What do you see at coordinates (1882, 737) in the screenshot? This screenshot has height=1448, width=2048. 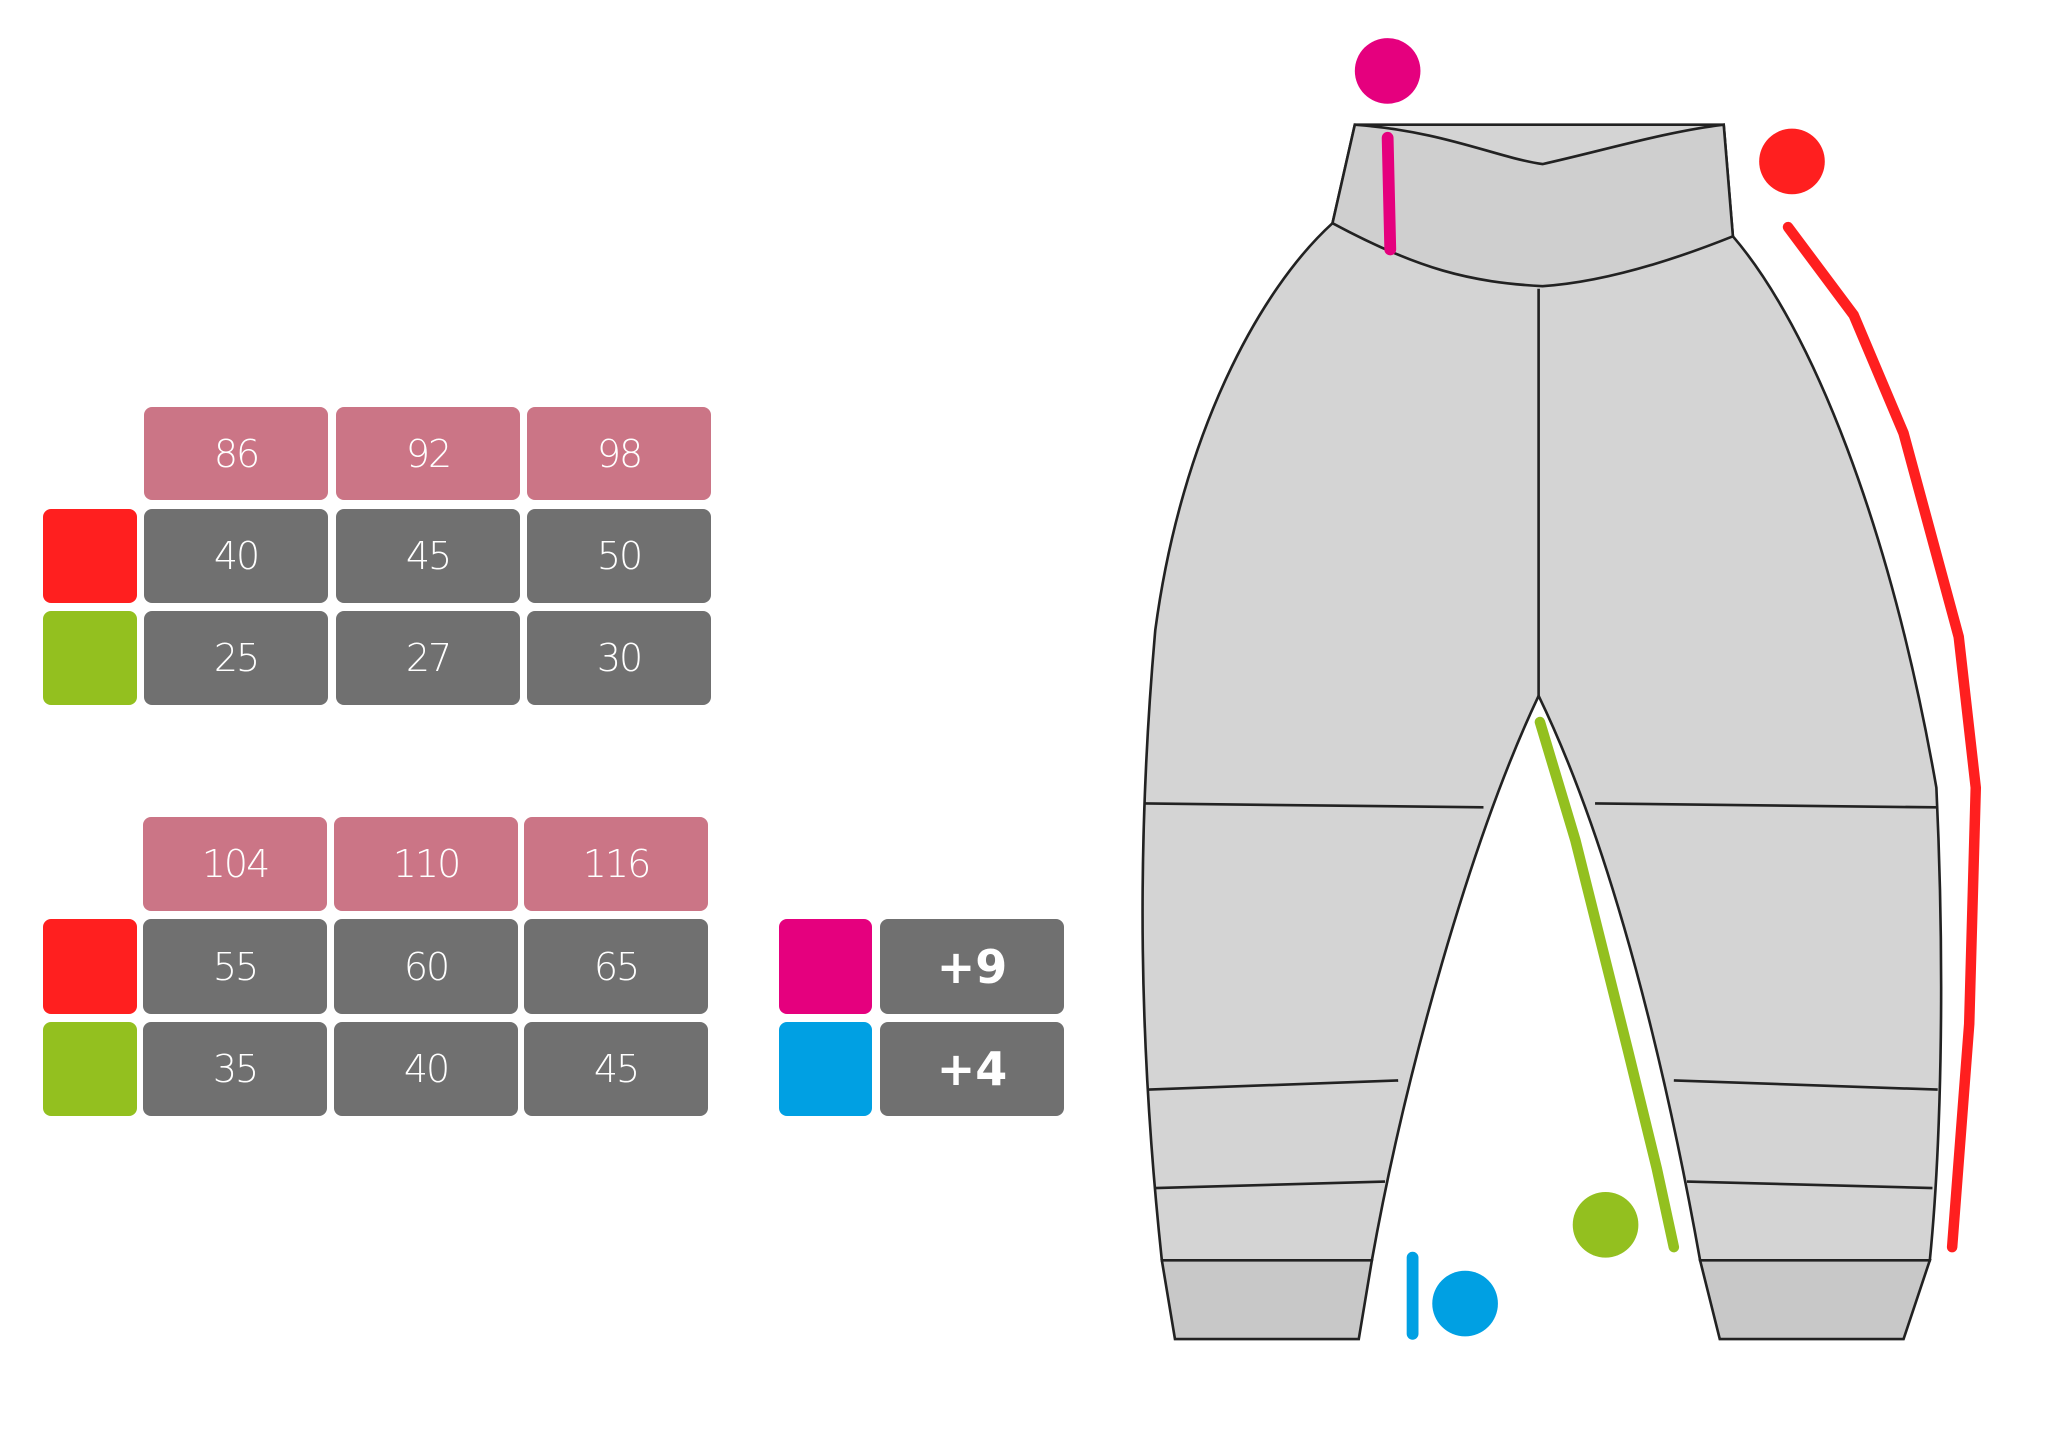 I see `length-marker-line` at bounding box center [1882, 737].